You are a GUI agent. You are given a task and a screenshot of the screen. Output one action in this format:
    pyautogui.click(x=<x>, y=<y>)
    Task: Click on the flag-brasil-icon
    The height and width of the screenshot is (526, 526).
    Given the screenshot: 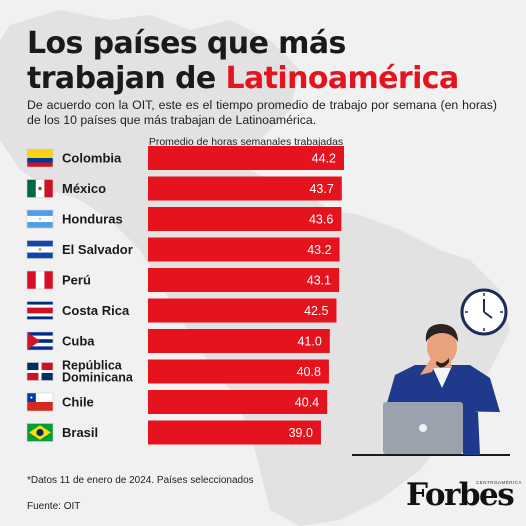 What is the action you would take?
    pyautogui.click(x=40, y=432)
    